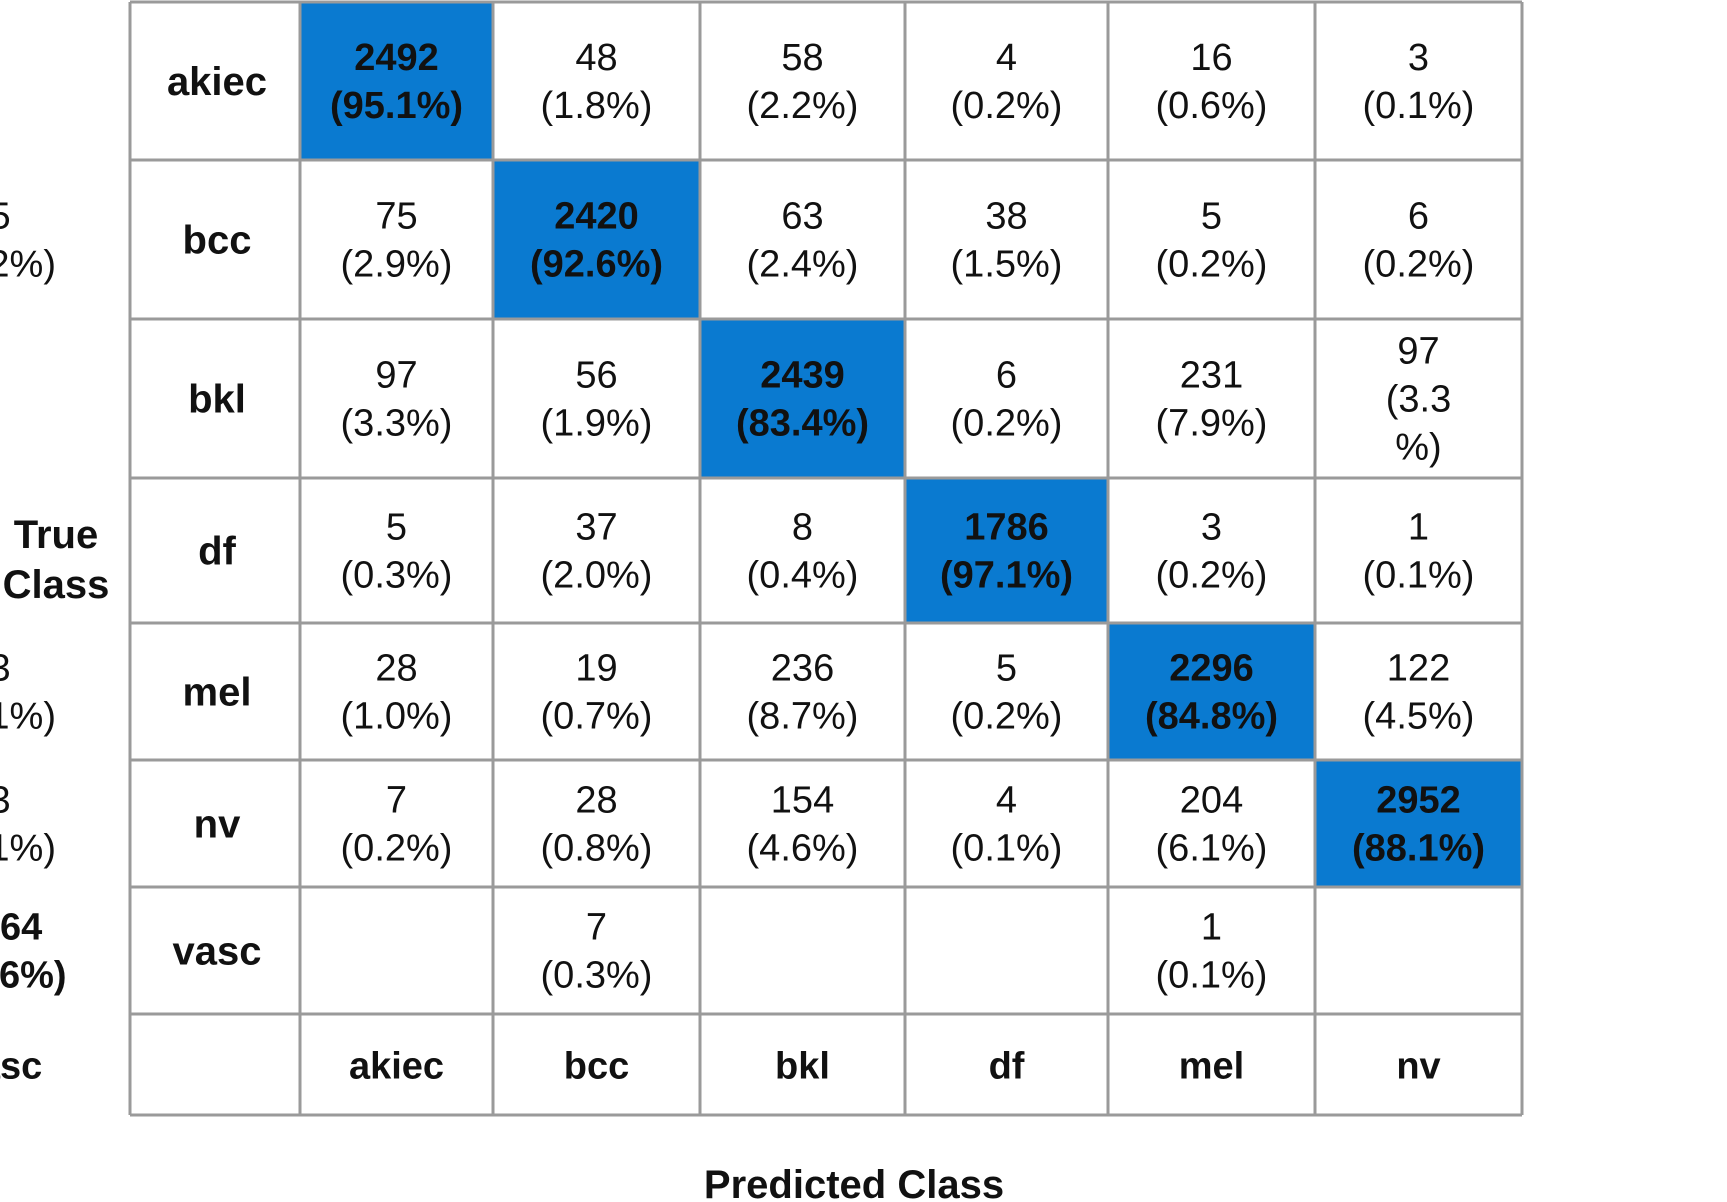 The width and height of the screenshot is (1727, 1202). I want to click on cell-count-df-akiec: 5, so click(396, 528).